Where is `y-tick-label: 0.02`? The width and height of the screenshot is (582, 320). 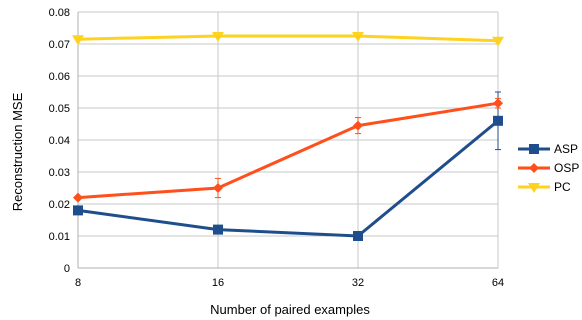 y-tick-label: 0.02 is located at coordinates (59, 205).